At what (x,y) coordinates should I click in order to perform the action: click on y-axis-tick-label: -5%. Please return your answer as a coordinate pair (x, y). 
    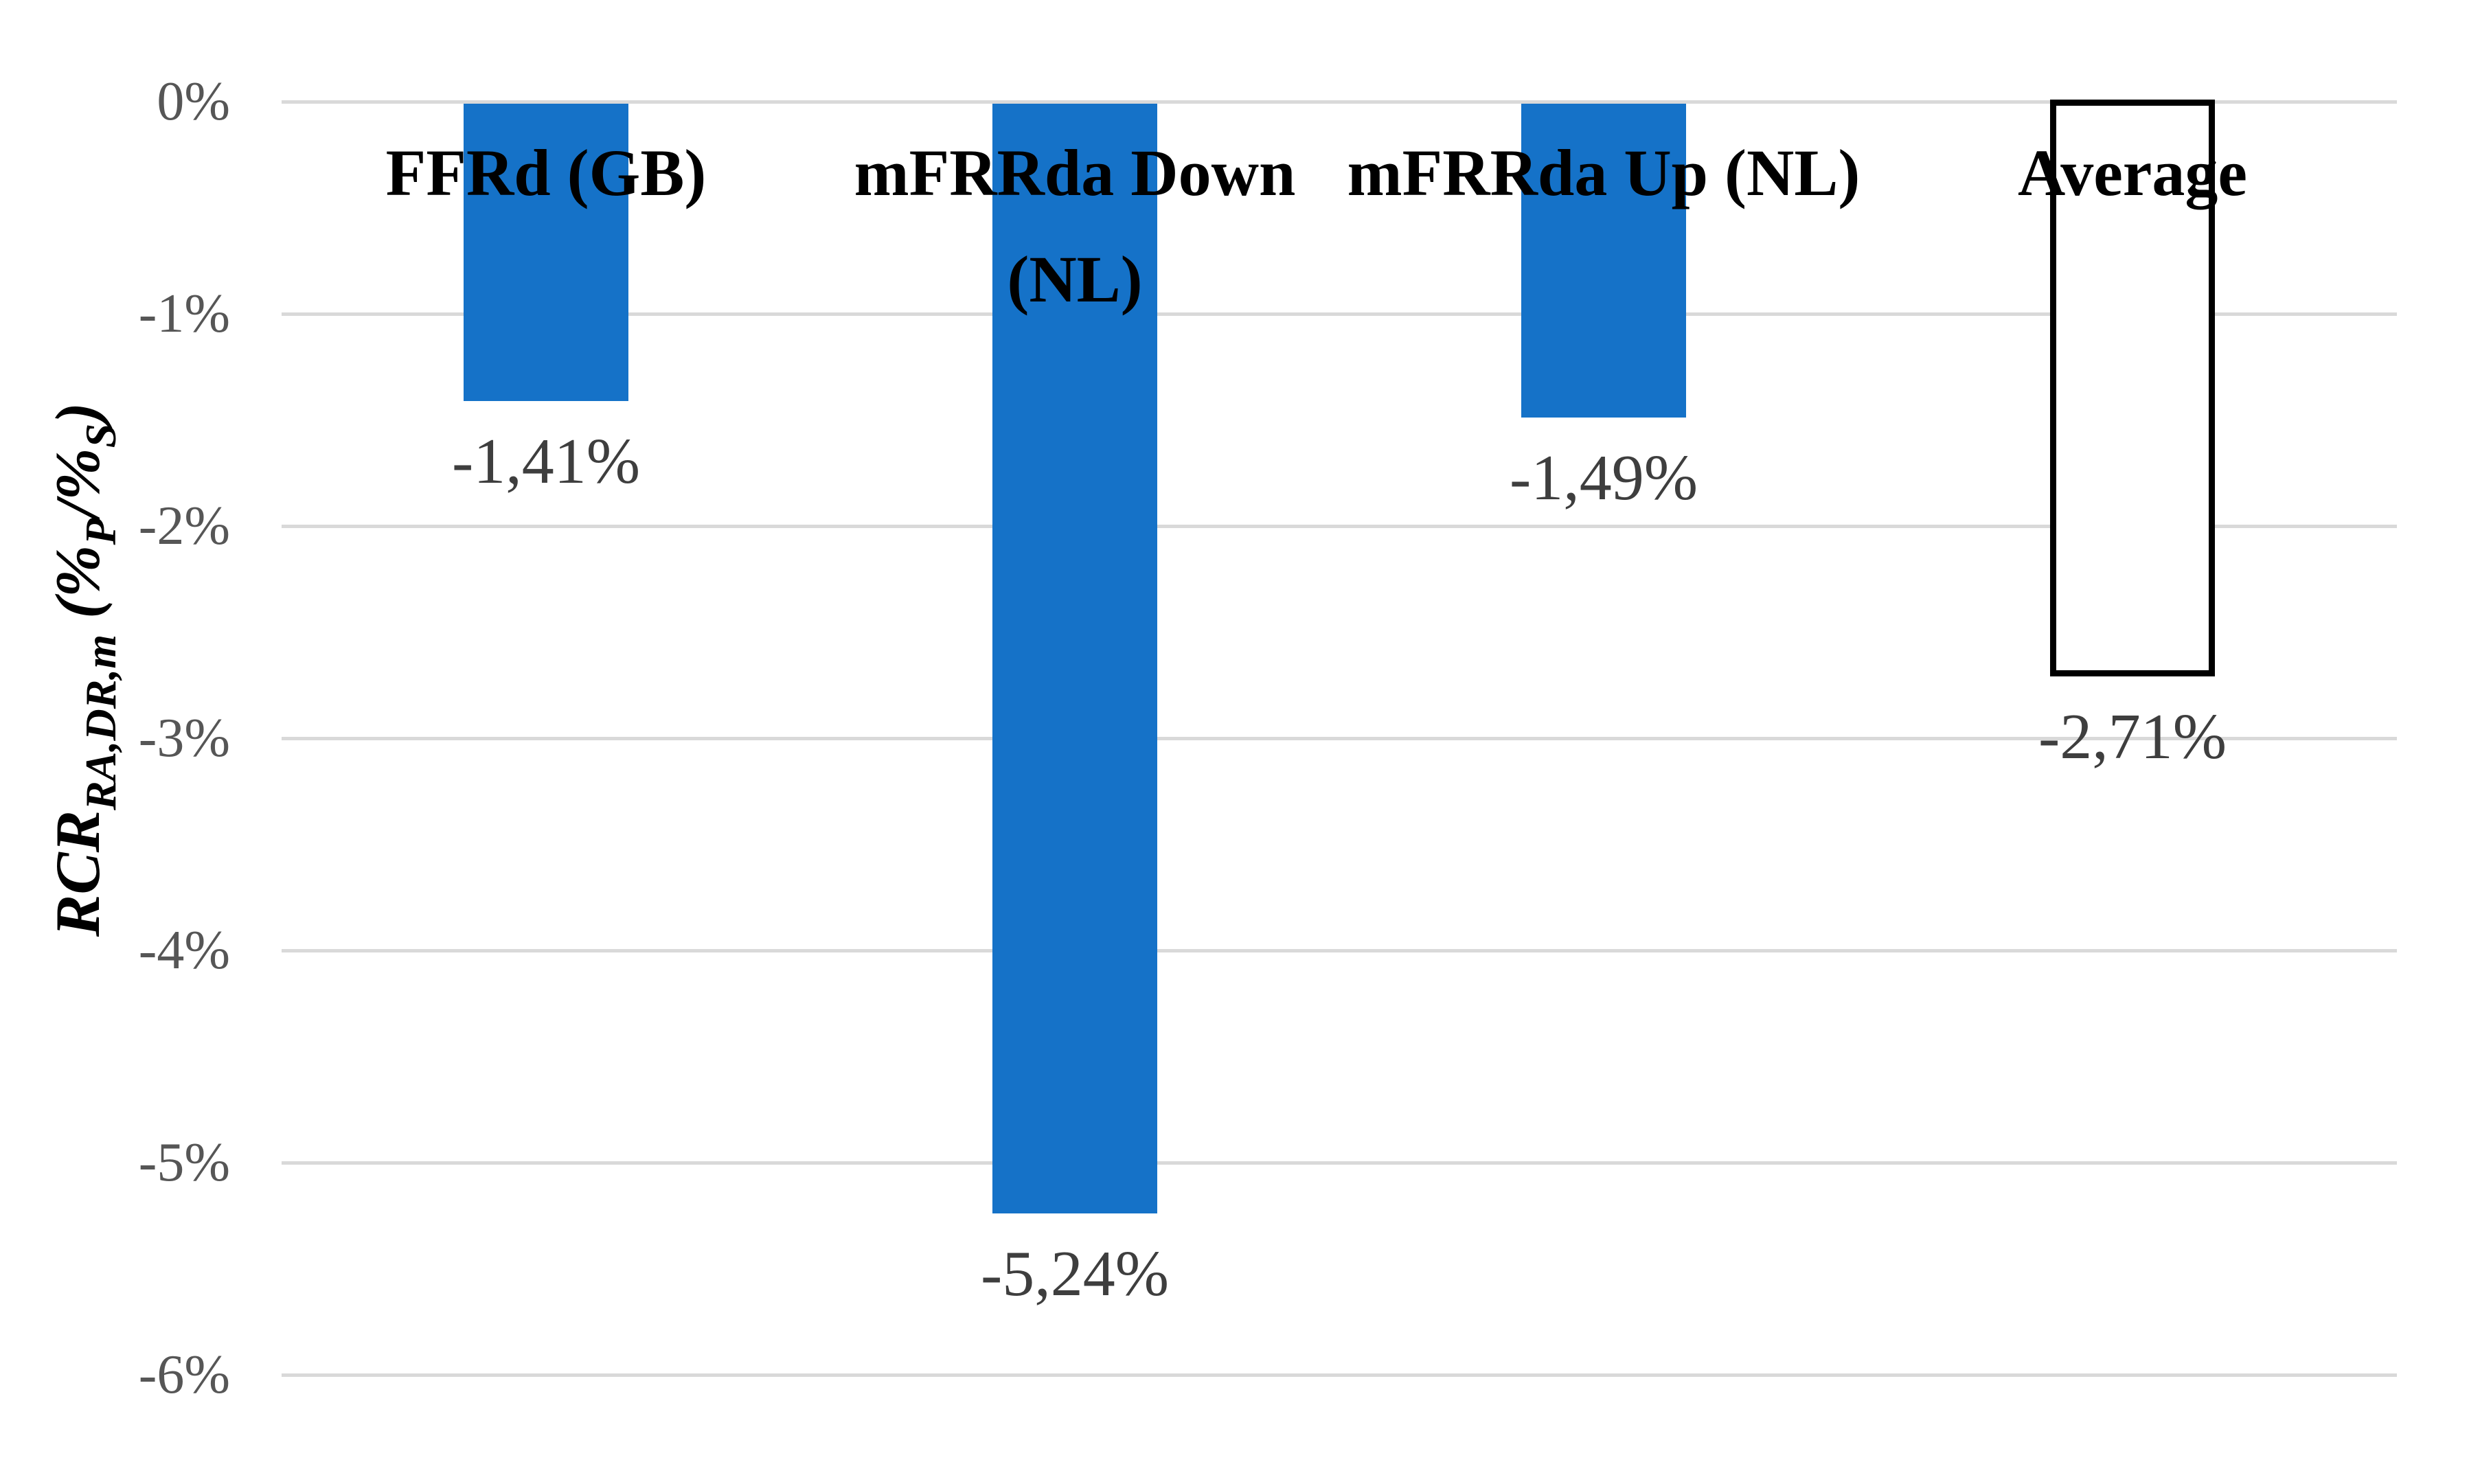
    Looking at the image, I should click on (184, 1163).